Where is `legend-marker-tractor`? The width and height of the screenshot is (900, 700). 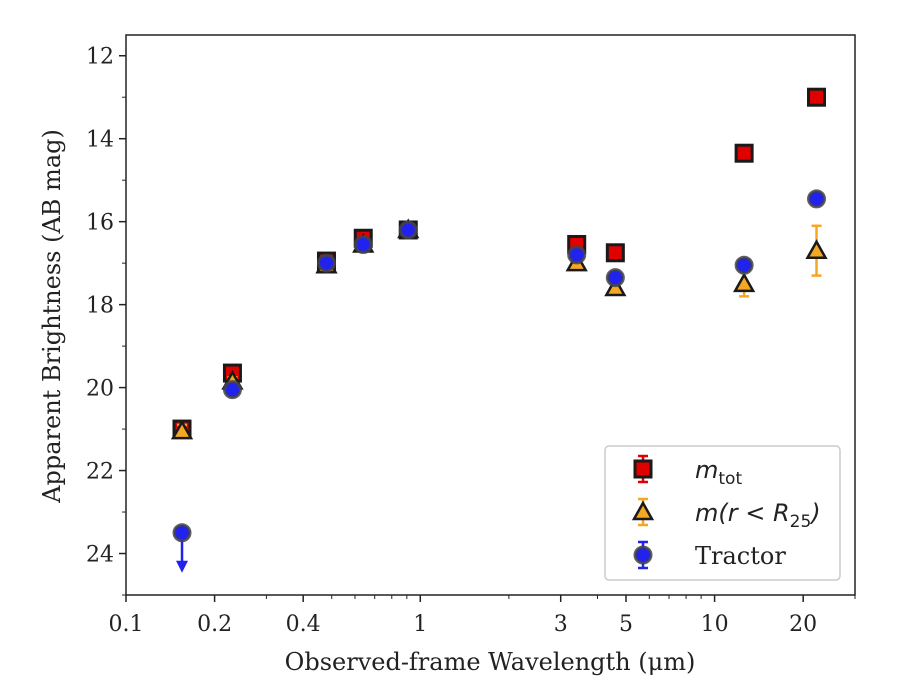
legend-marker-tractor is located at coordinates (643, 555).